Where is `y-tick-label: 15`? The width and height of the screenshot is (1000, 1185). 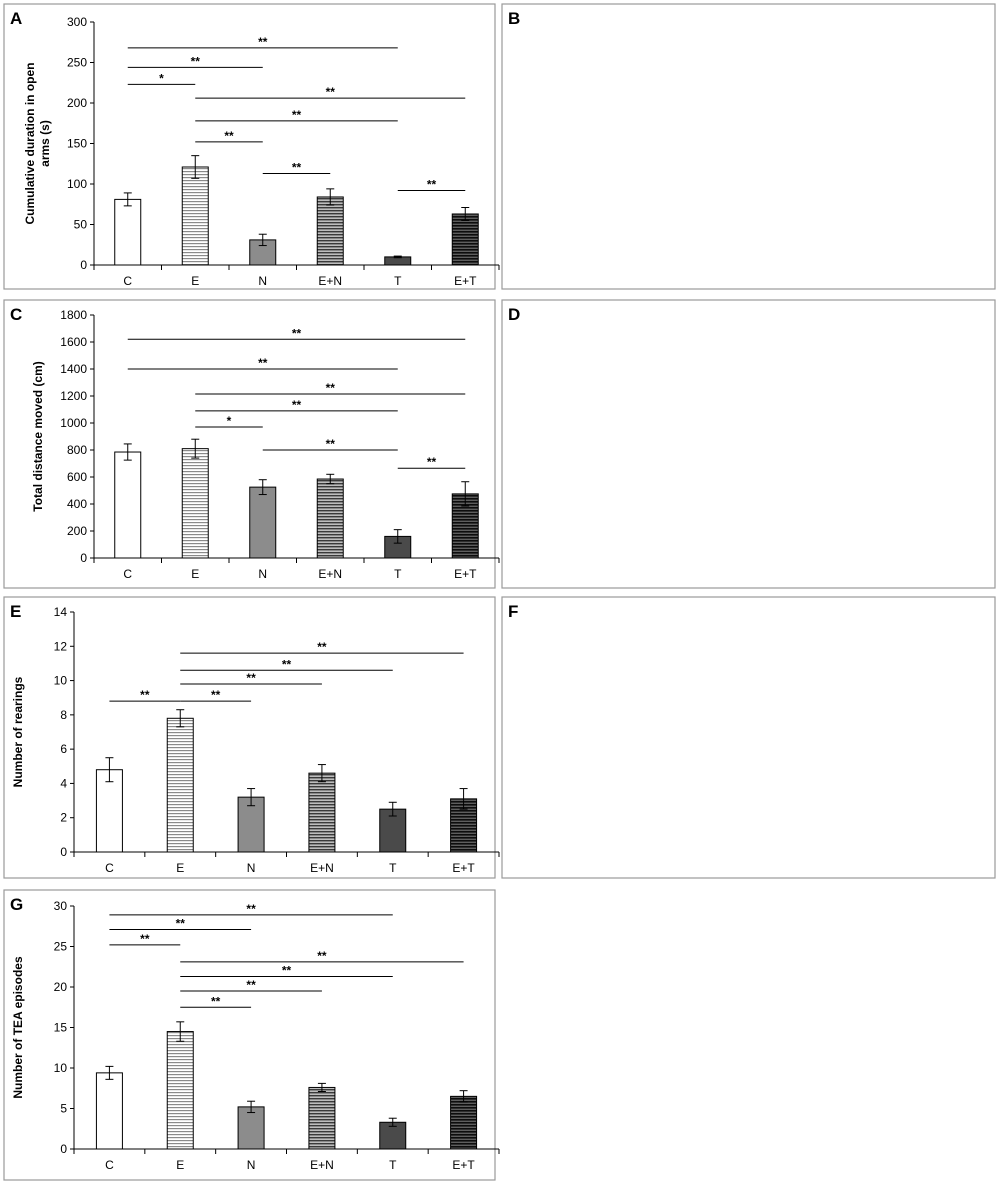
y-tick-label: 15 is located at coordinates (61, 1028).